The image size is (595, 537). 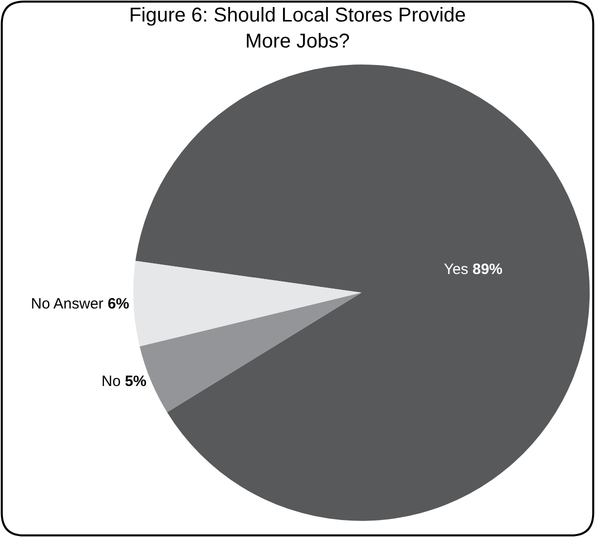 What do you see at coordinates (297, 28) in the screenshot?
I see `chart-title: Figure 6: Should Local Stores Provide More Jobs?` at bounding box center [297, 28].